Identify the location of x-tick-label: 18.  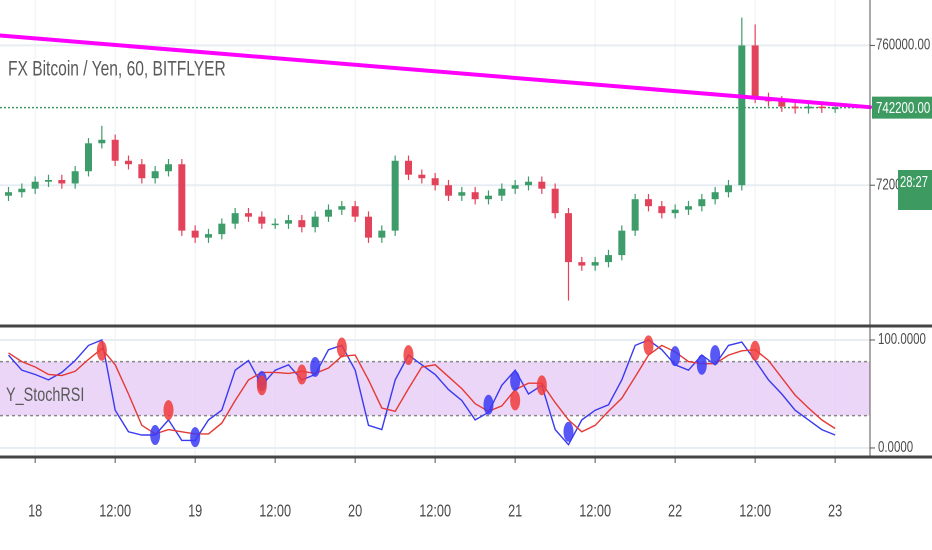
(35, 511).